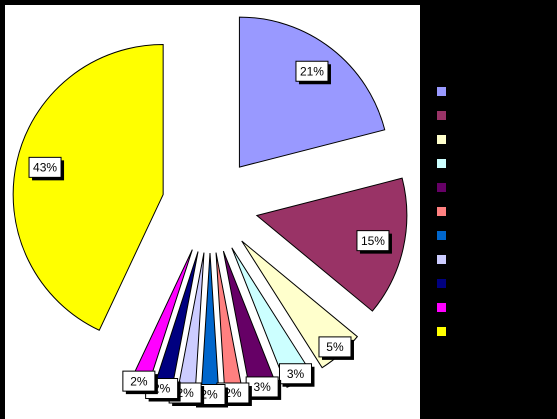 The height and width of the screenshot is (419, 557). I want to click on data-label: 43%, so click(45, 168).